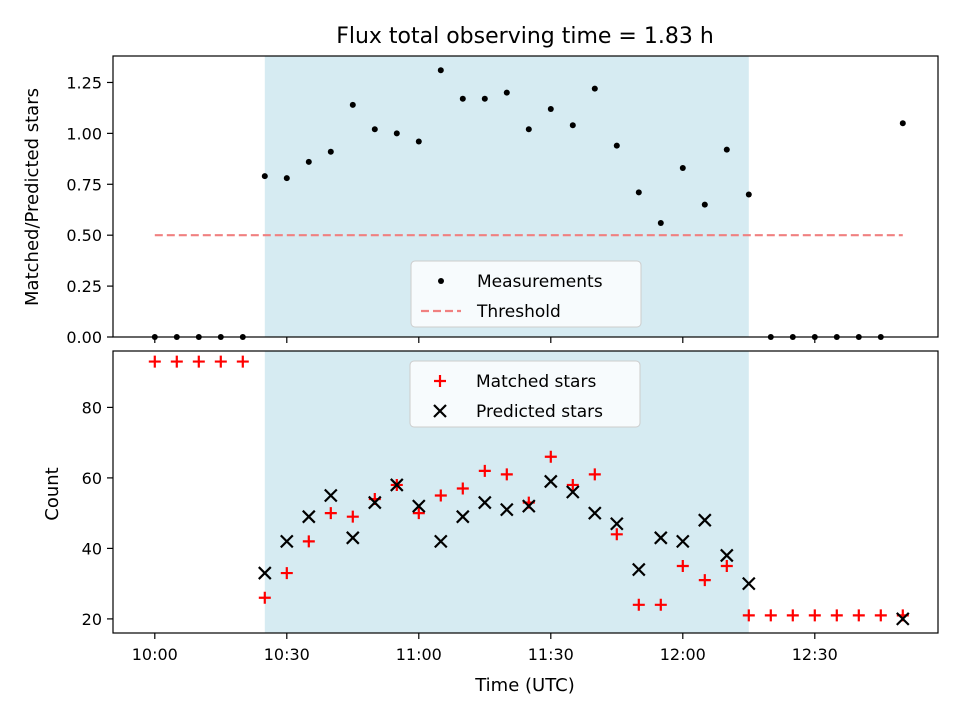 Image resolution: width=960 pixels, height=720 pixels. I want to click on x-axis-label: Time (UTC), so click(524, 685).